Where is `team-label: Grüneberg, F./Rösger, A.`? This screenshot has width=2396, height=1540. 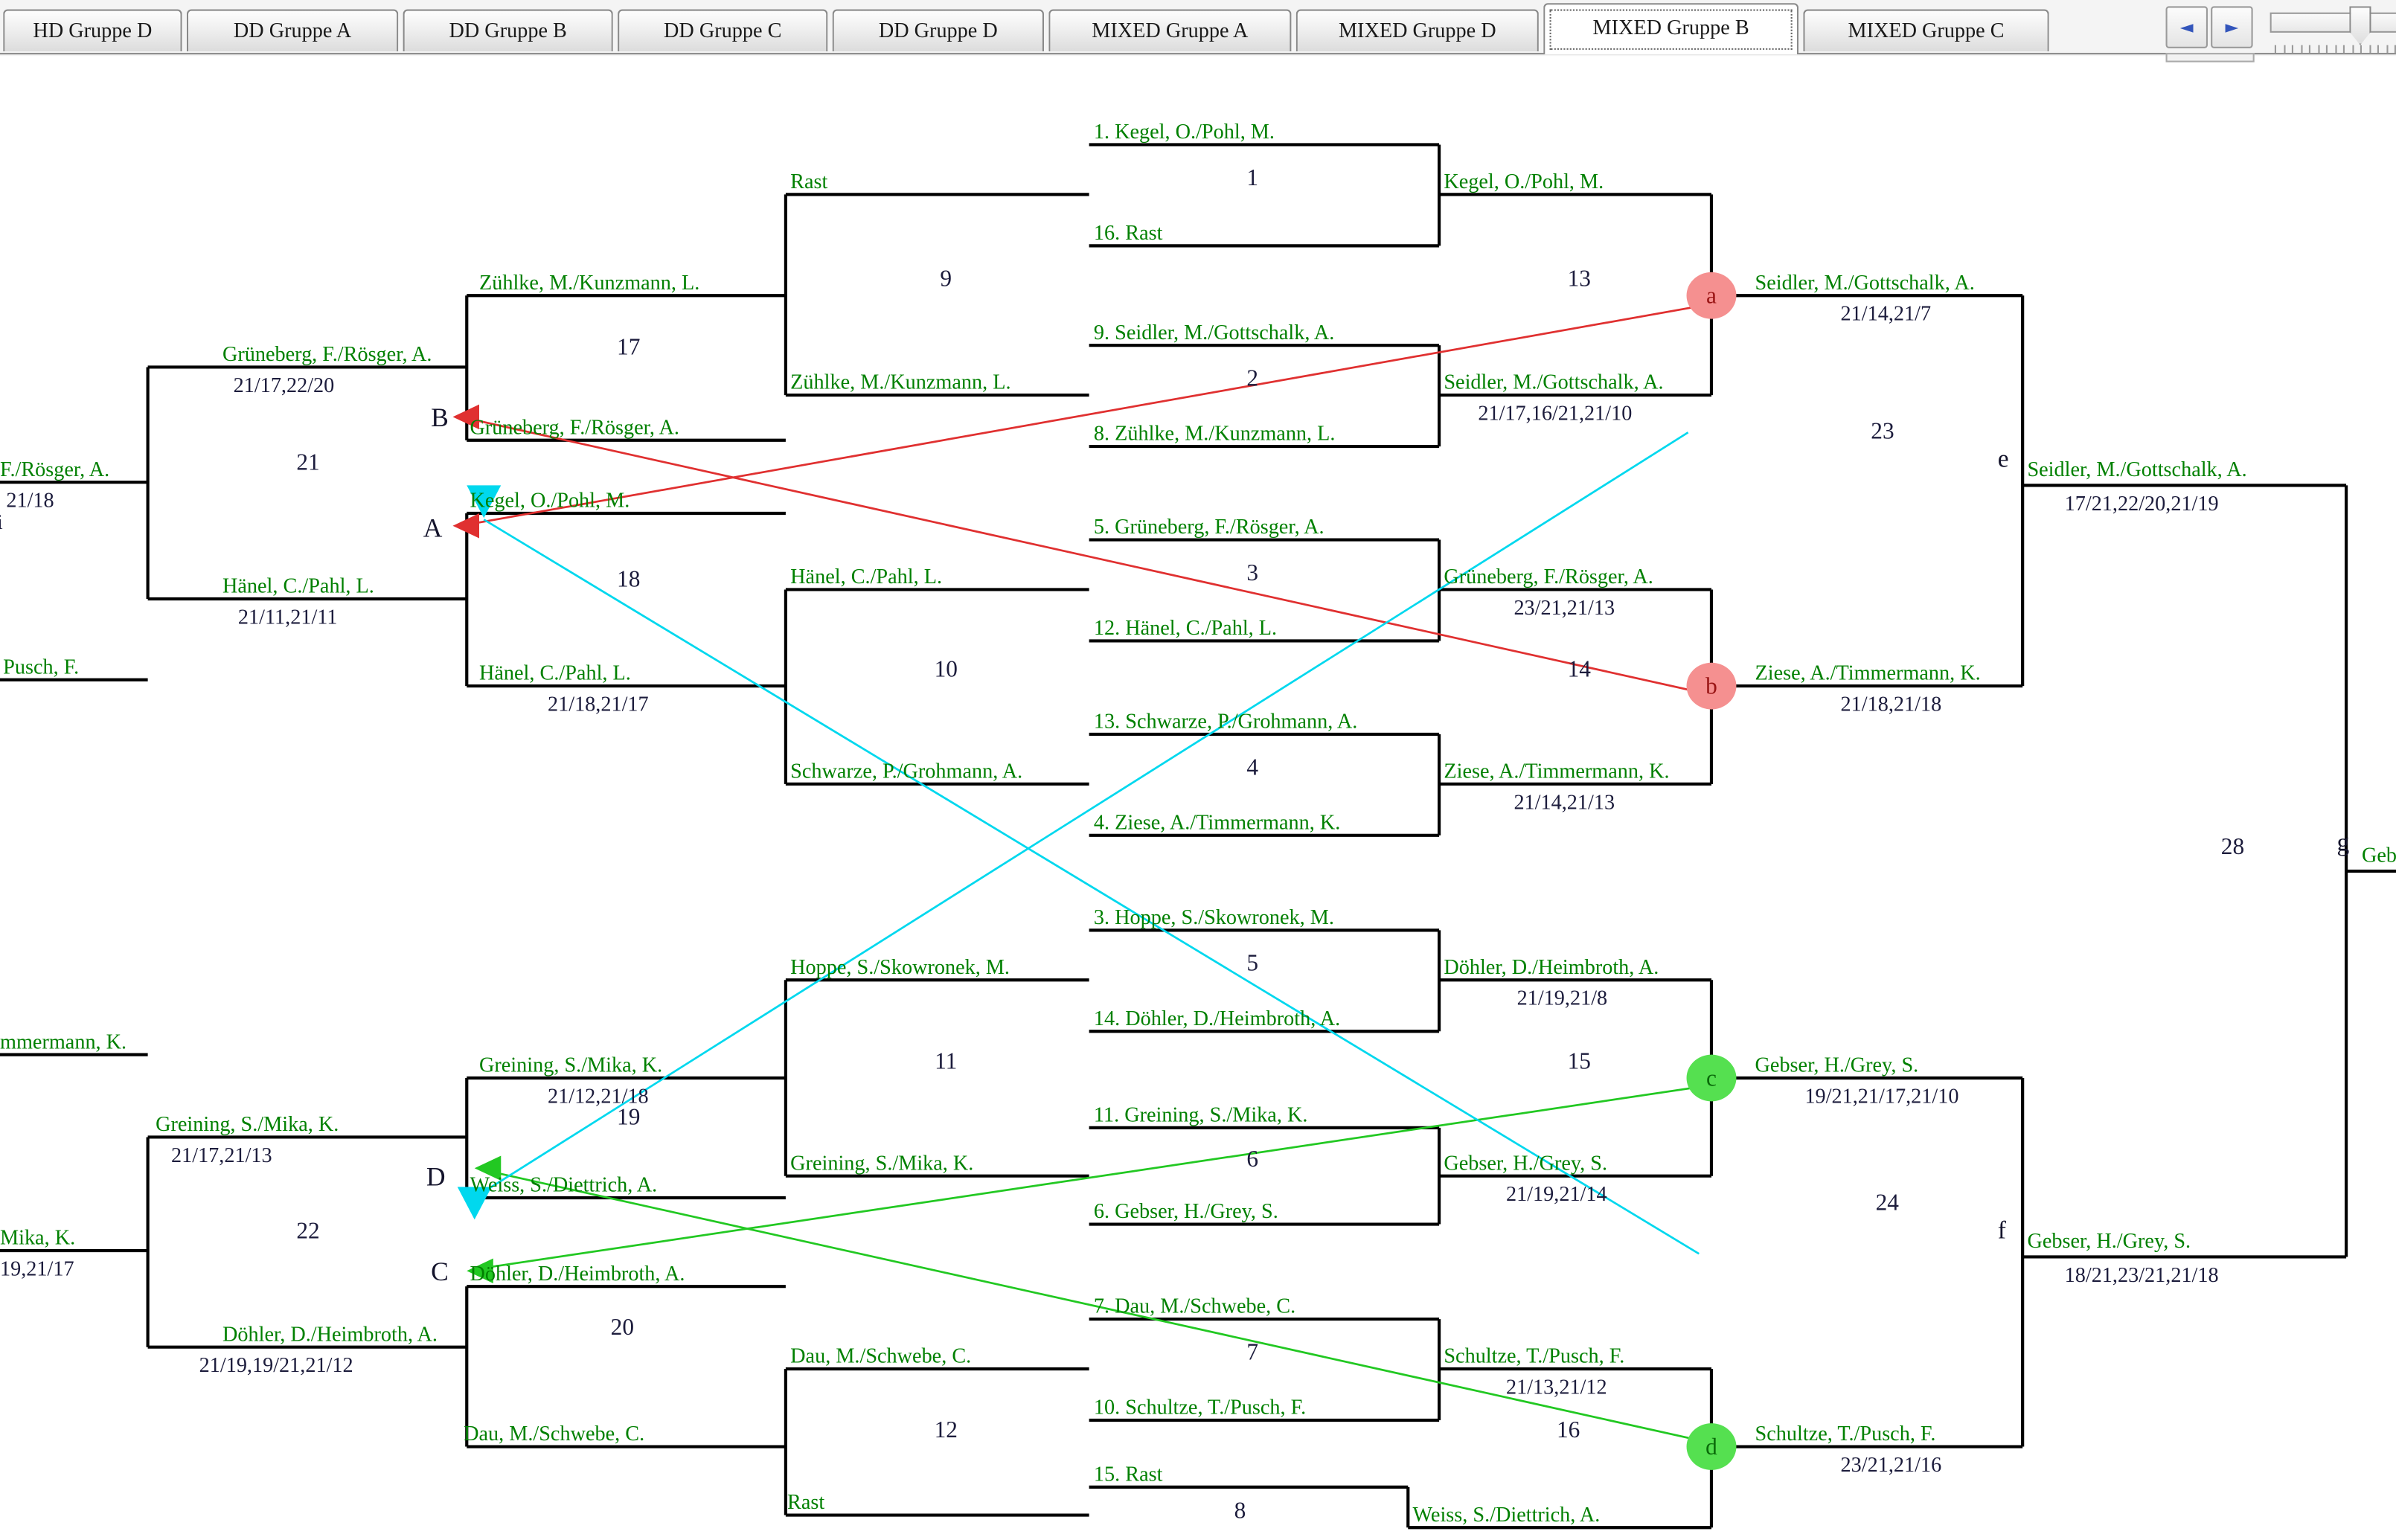 team-label: Grüneberg, F./Rösger, A. is located at coordinates (1549, 576).